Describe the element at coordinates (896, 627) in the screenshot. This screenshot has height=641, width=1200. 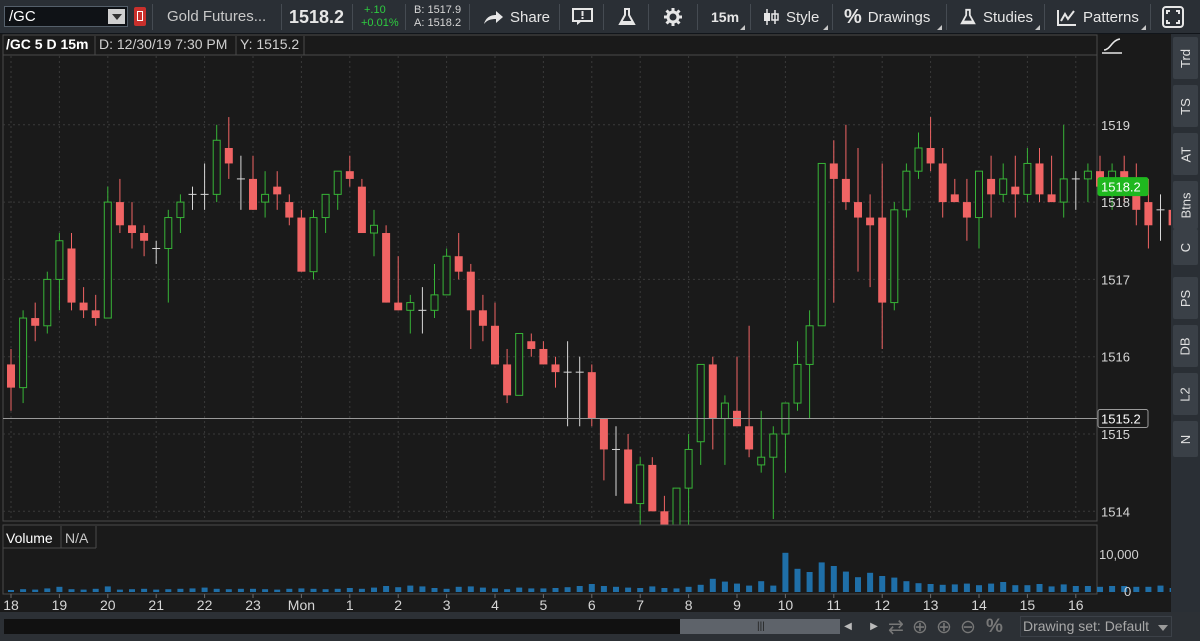
I see `pan-icon: ⇄` at that location.